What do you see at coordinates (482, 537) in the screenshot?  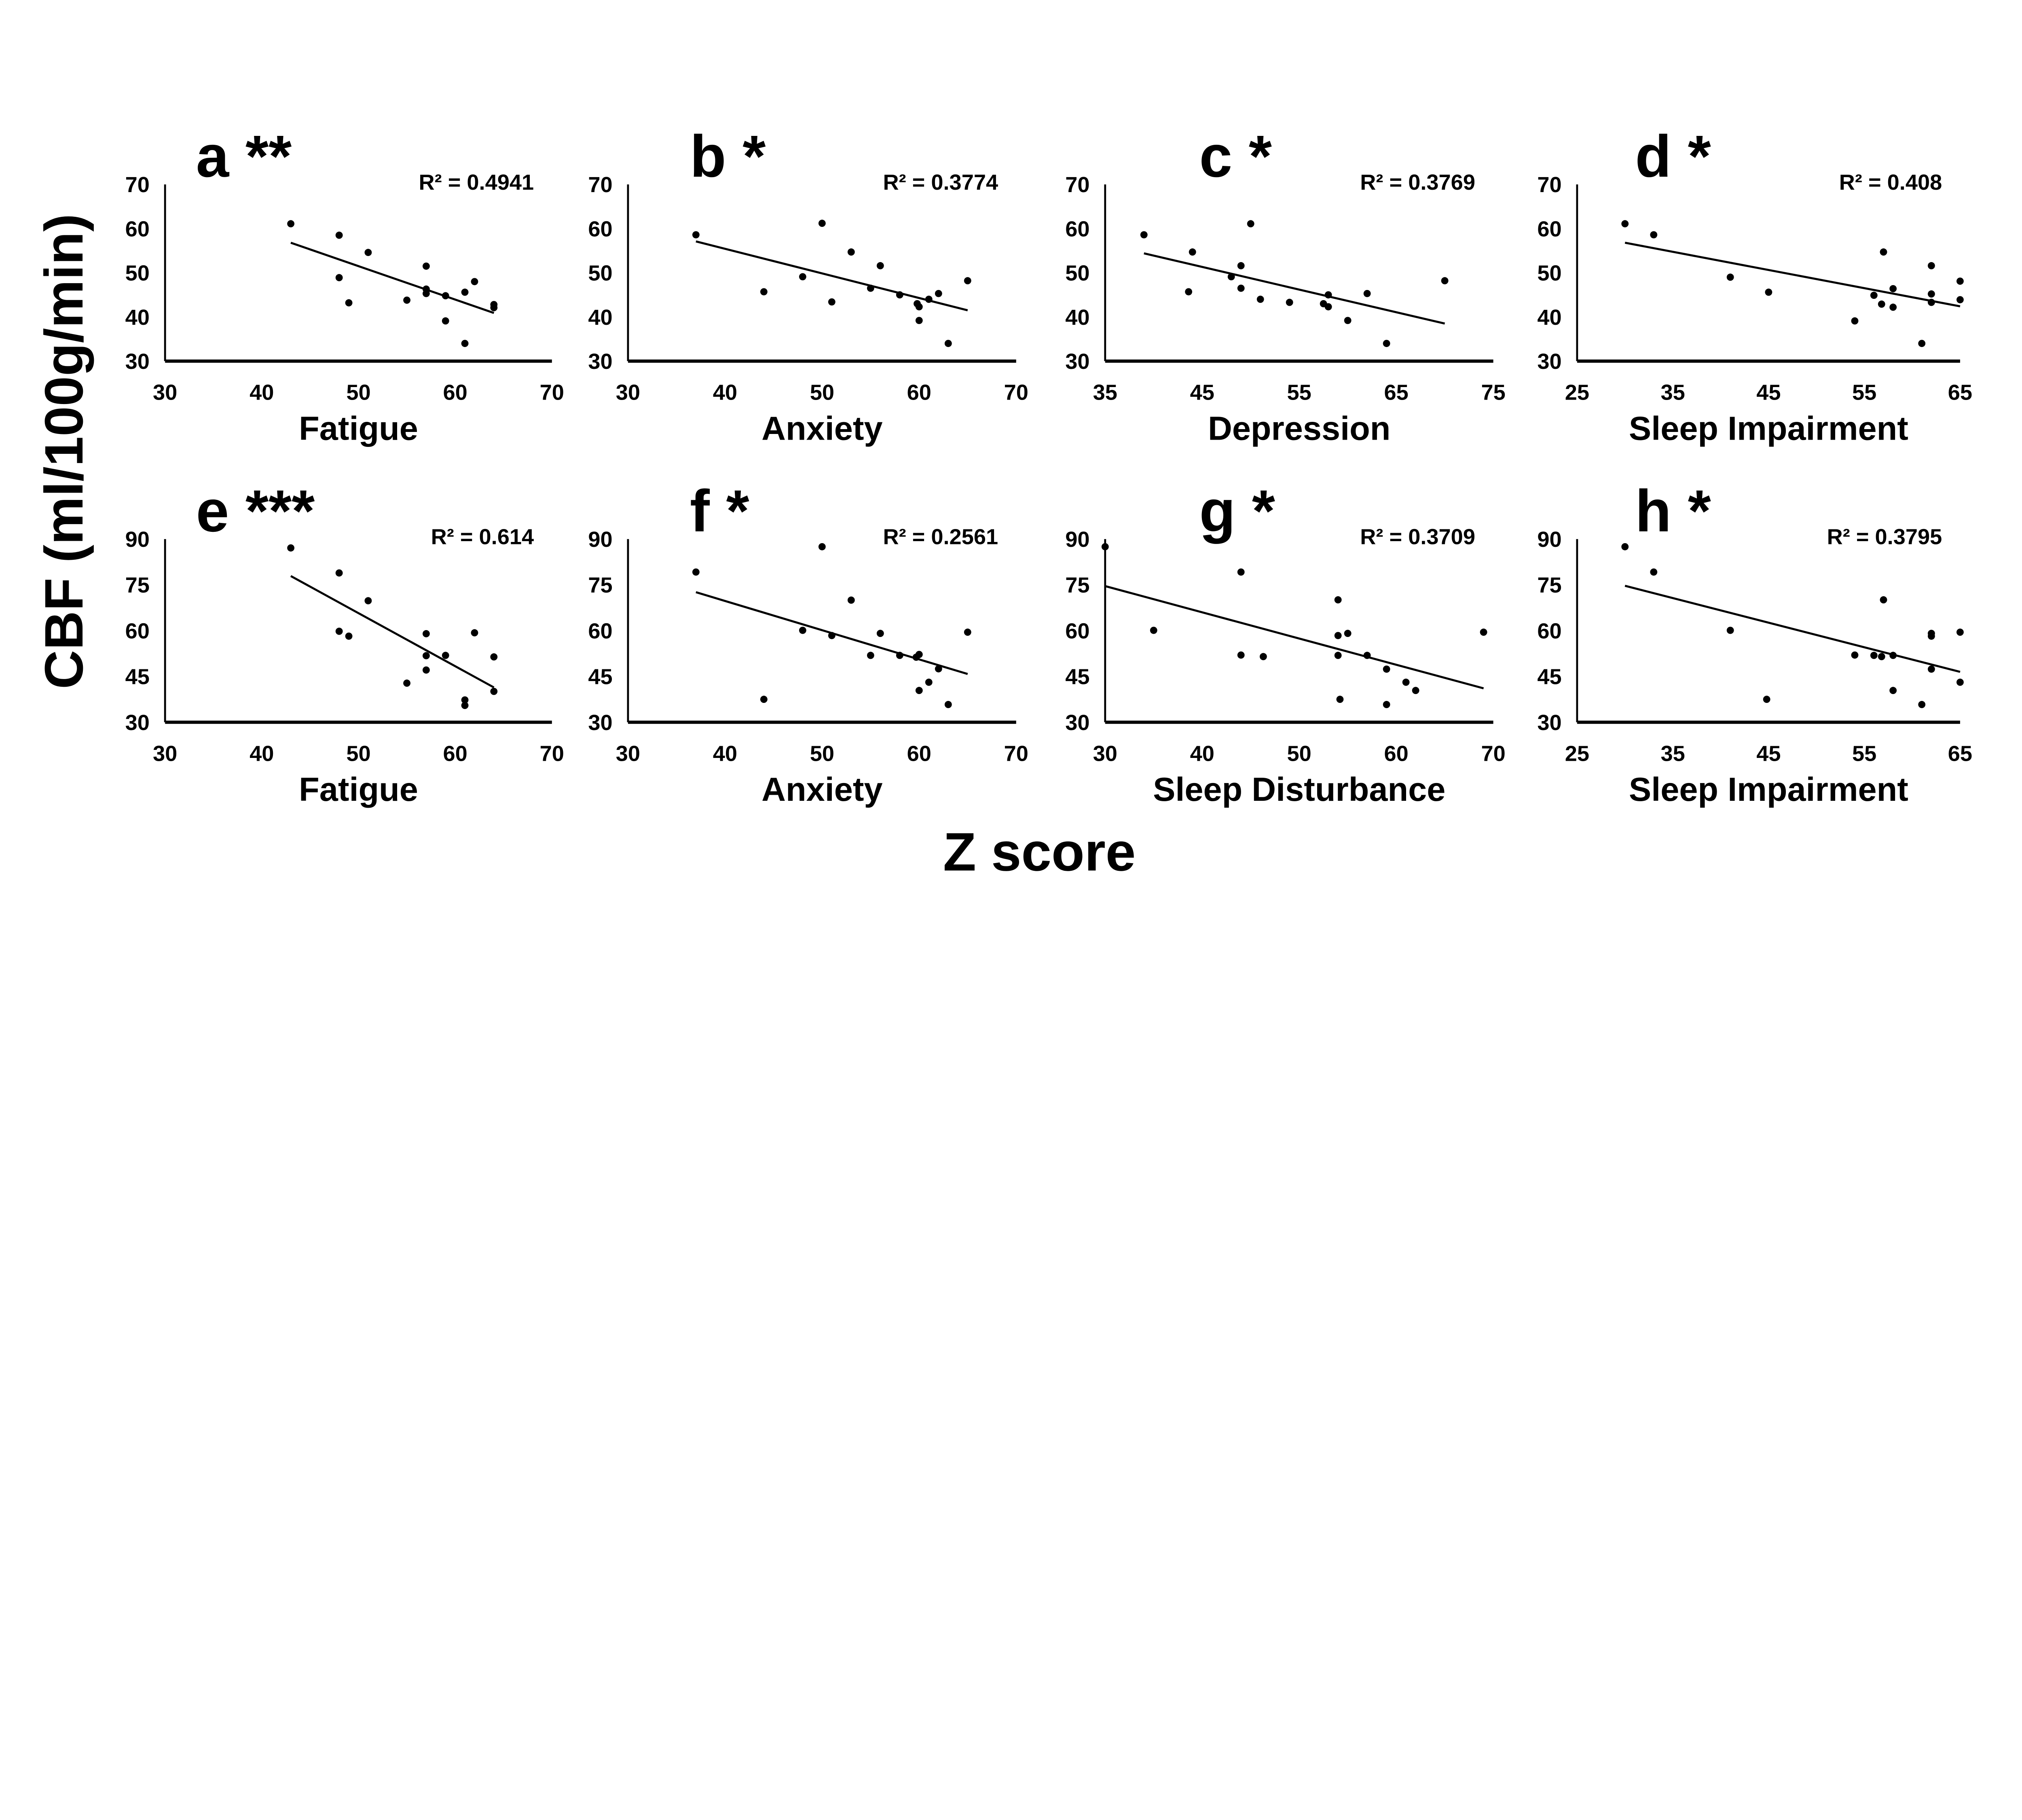 I see `r-squared-label: R² = 0.614` at bounding box center [482, 537].